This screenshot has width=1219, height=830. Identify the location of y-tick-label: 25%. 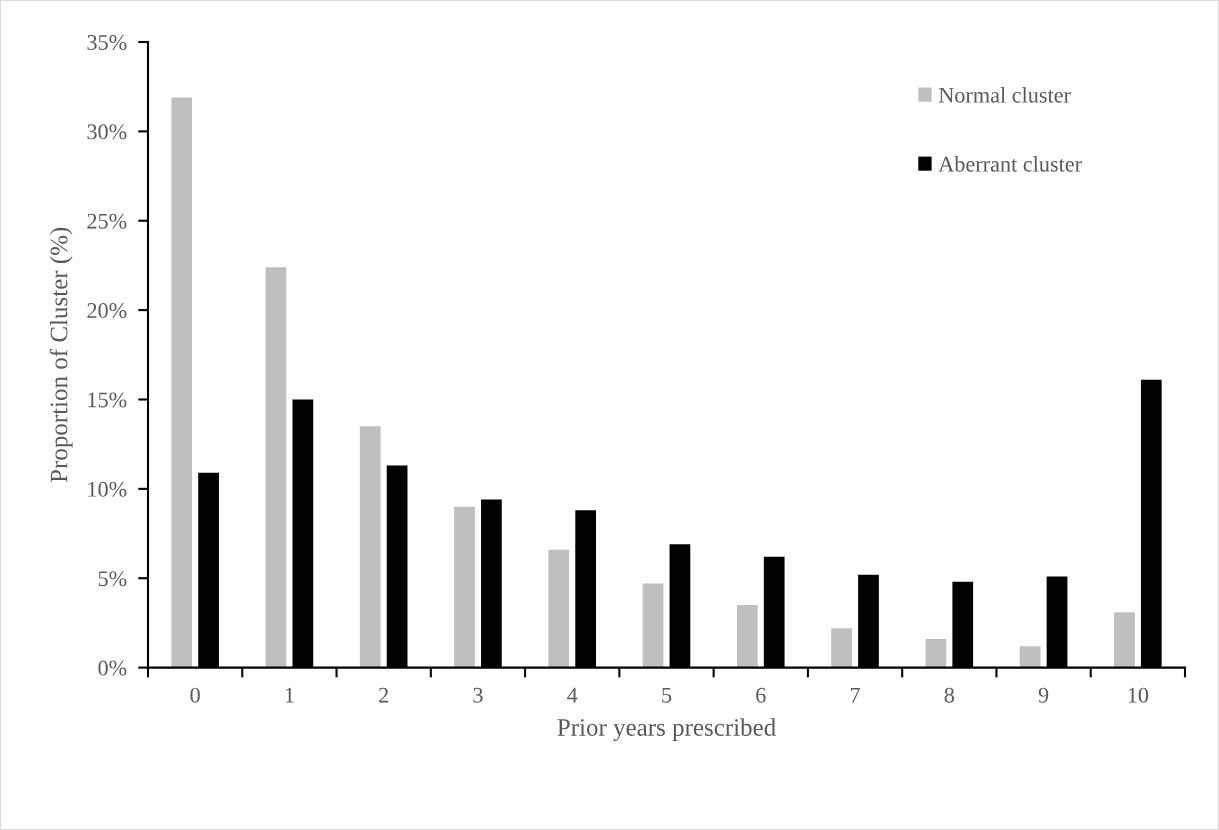
(107, 221).